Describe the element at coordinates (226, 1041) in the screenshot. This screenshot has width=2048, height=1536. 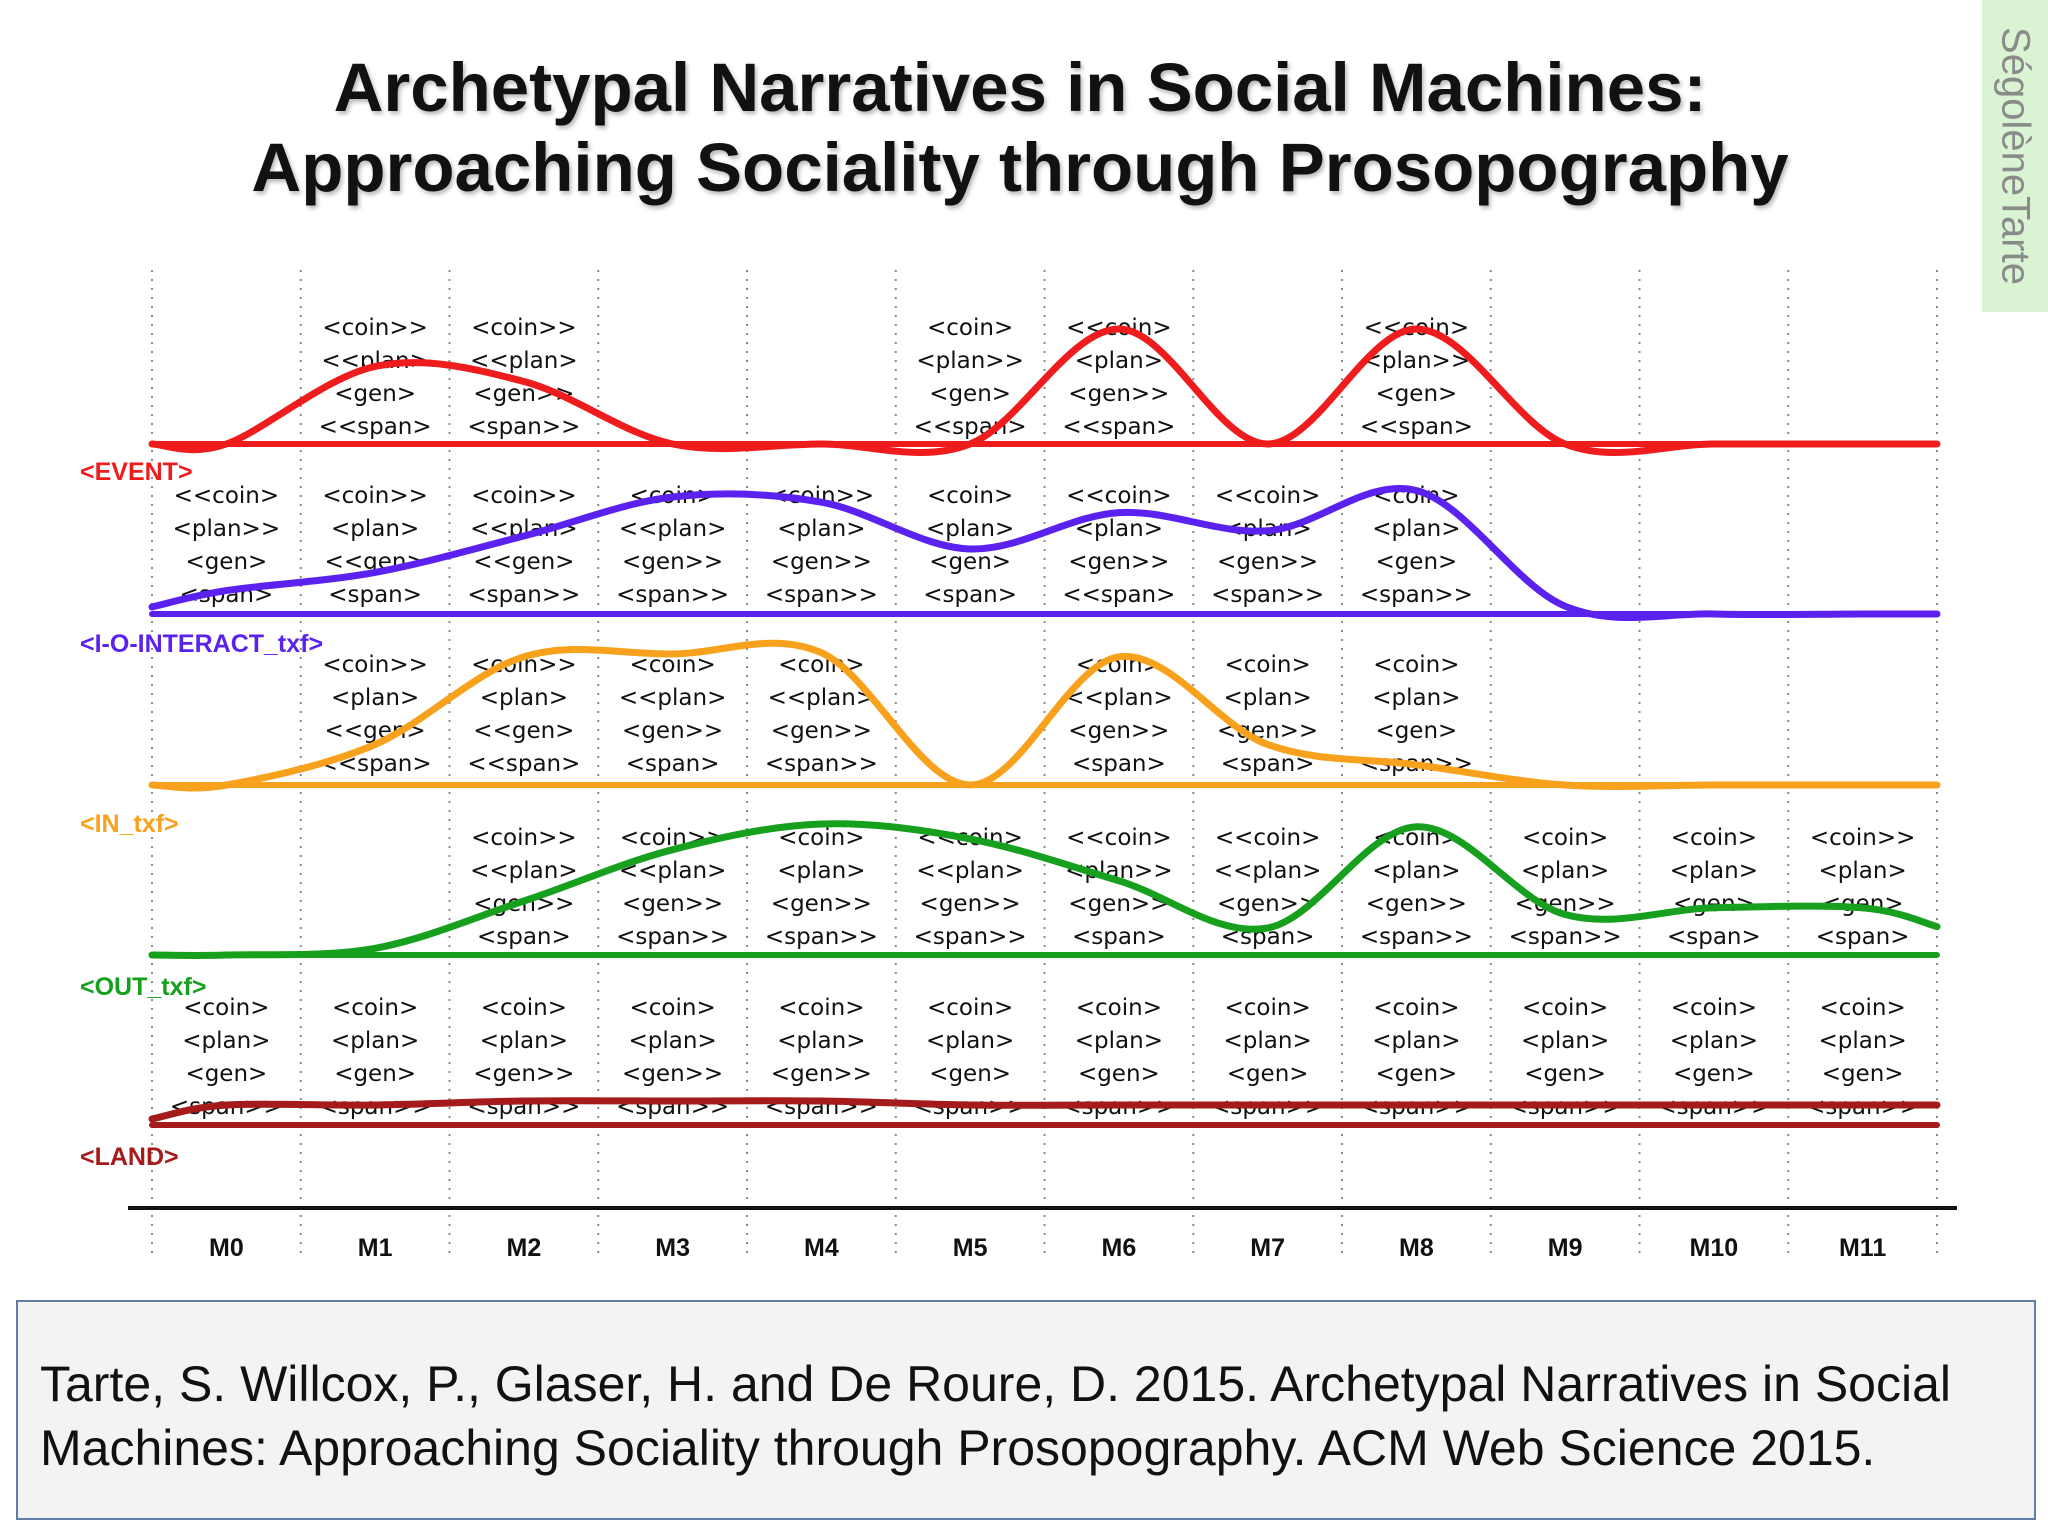
I see `note-land-m0: <plan>` at that location.